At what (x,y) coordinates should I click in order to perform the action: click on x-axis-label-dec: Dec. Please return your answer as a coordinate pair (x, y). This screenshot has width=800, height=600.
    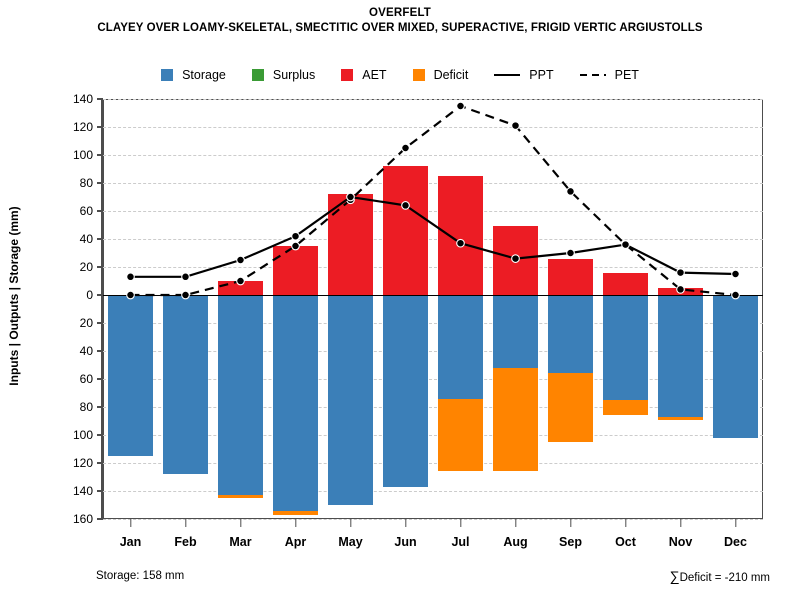
    Looking at the image, I should click on (735, 542).